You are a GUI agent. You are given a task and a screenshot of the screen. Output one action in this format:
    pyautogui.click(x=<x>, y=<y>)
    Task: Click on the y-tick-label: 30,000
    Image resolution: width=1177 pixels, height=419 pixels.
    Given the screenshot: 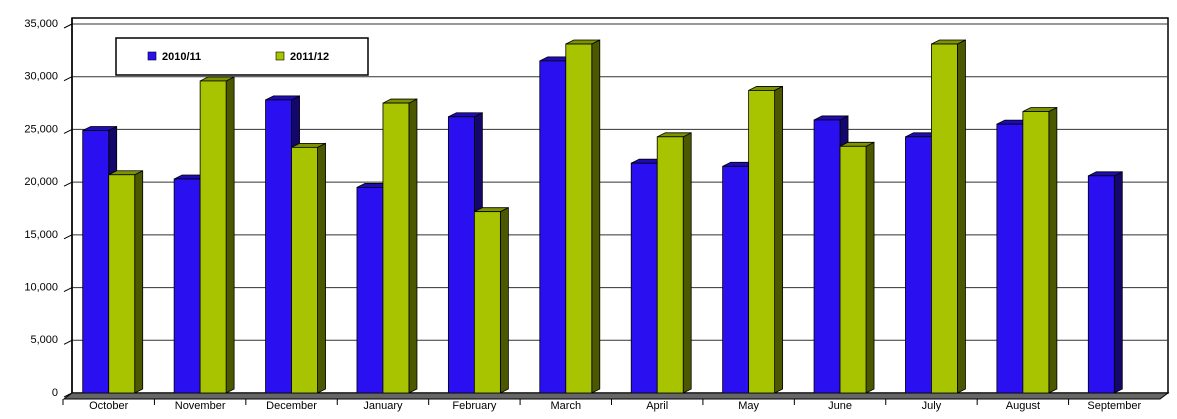 What is the action you would take?
    pyautogui.click(x=41, y=77)
    